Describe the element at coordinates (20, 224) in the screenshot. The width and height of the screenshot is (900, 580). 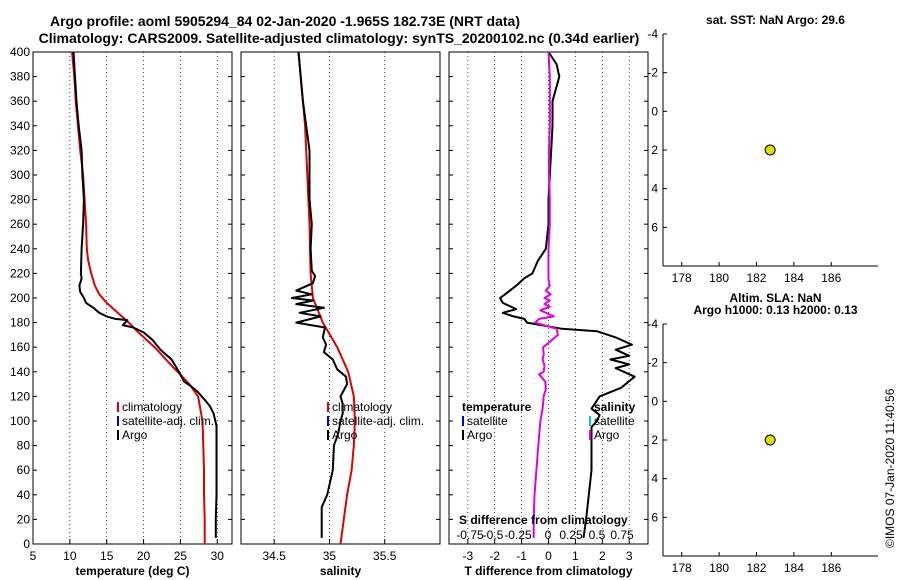
I see `depth-label-13: 260` at that location.